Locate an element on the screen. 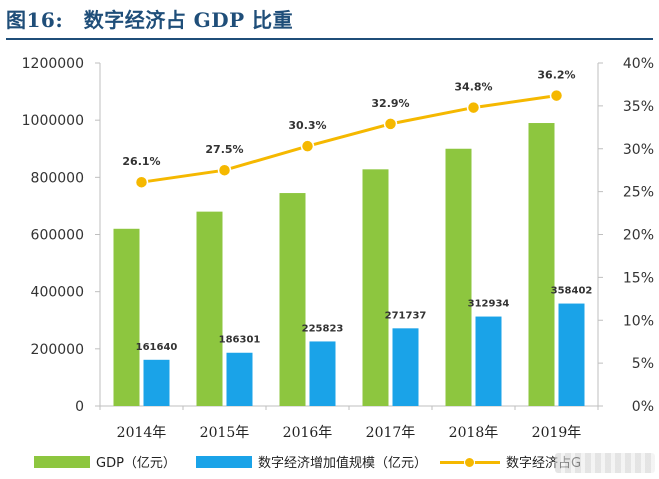  x-tick-label: 2016年 is located at coordinates (308, 433).